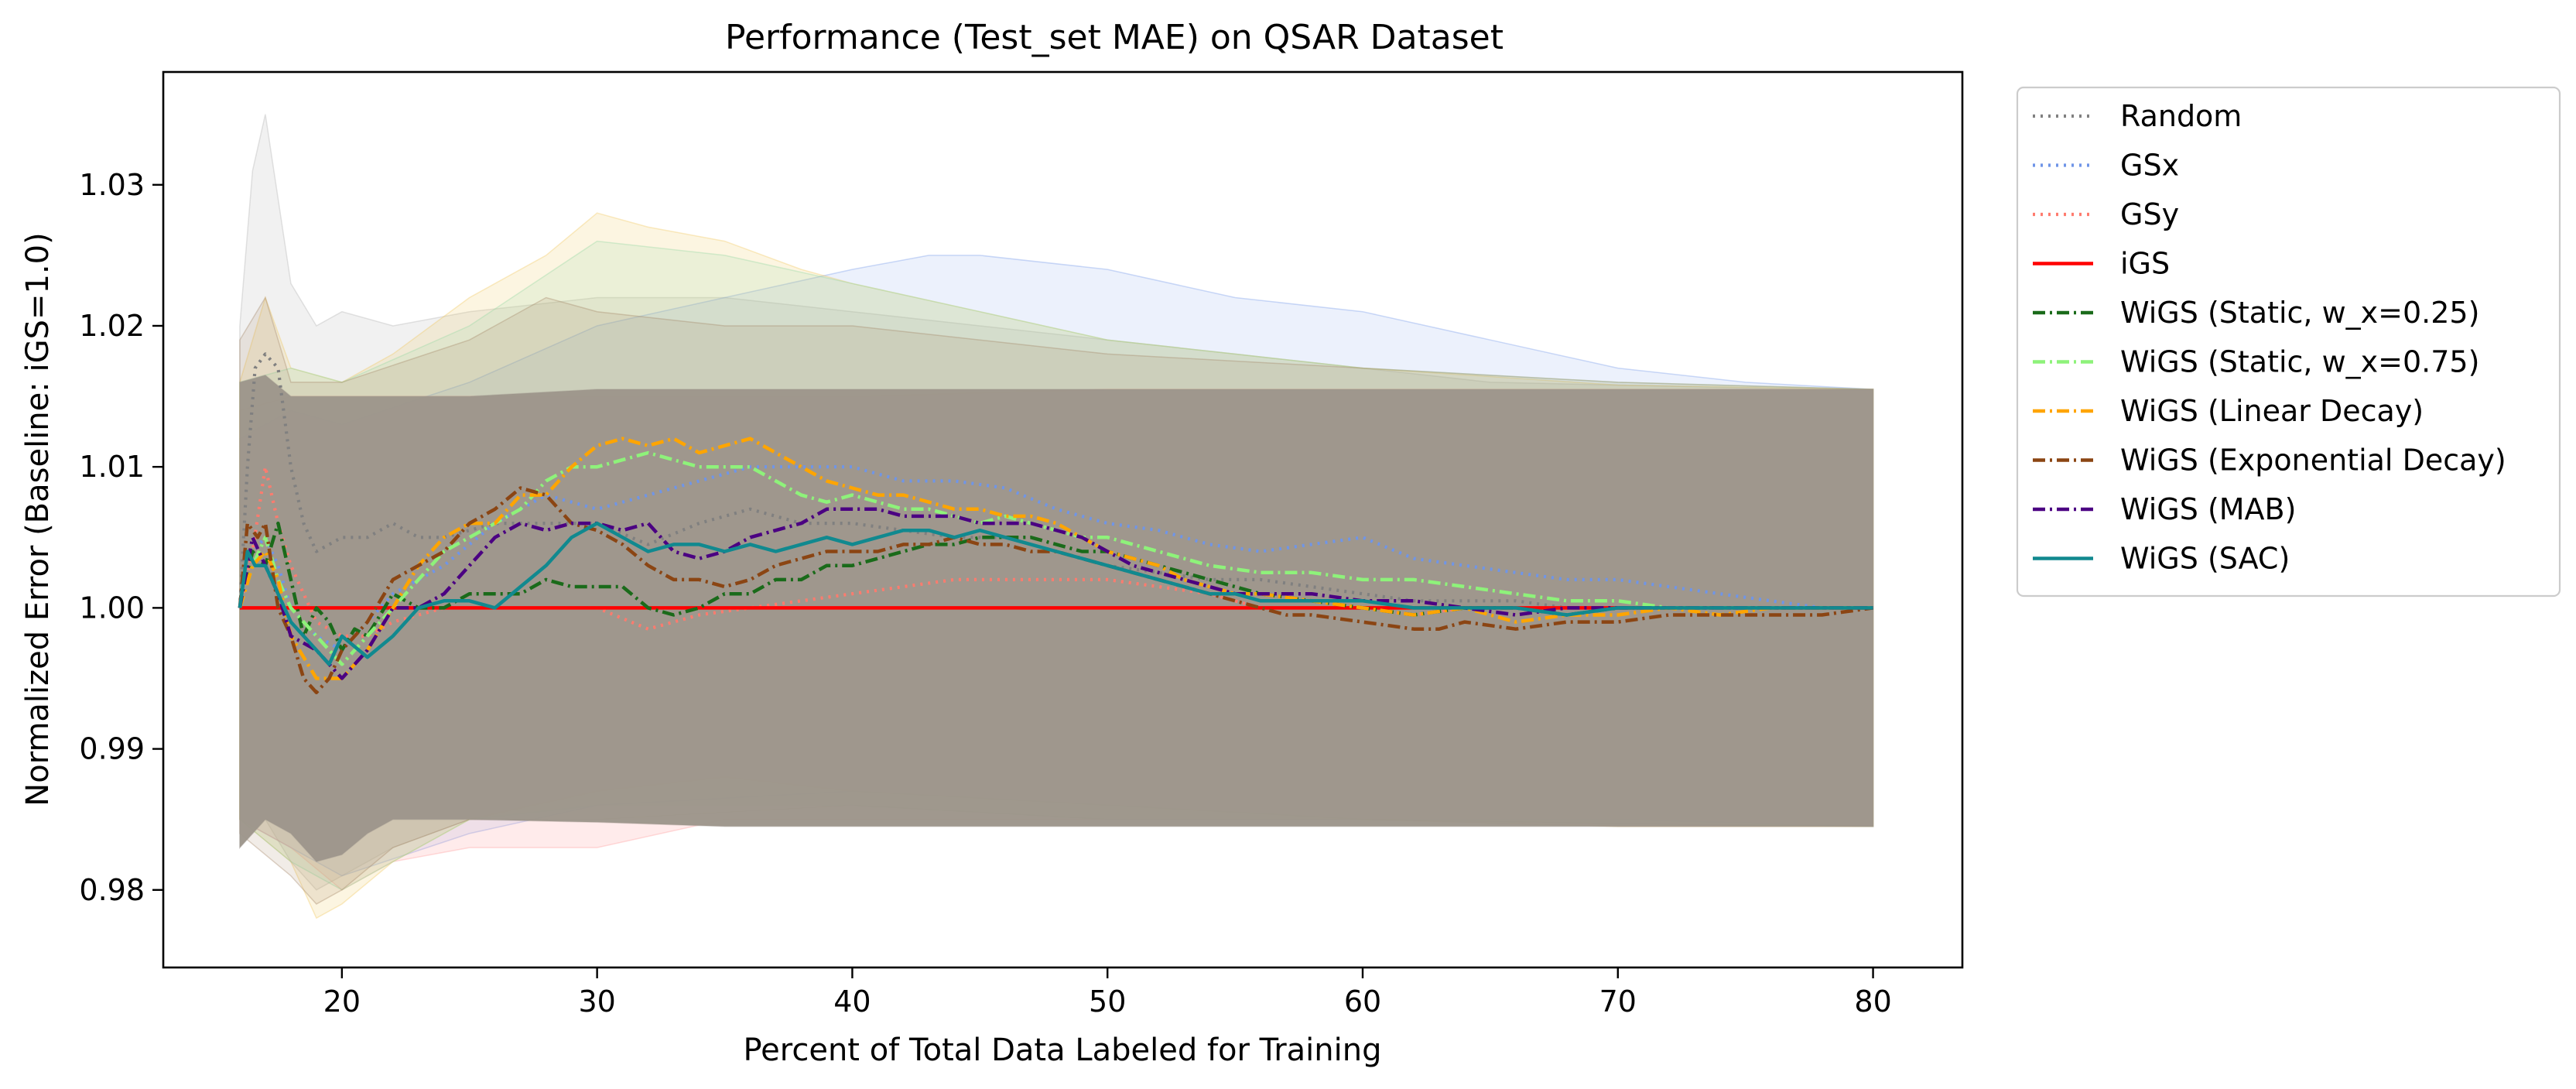  I want to click on x-tick-label: 70, so click(1618, 1002).